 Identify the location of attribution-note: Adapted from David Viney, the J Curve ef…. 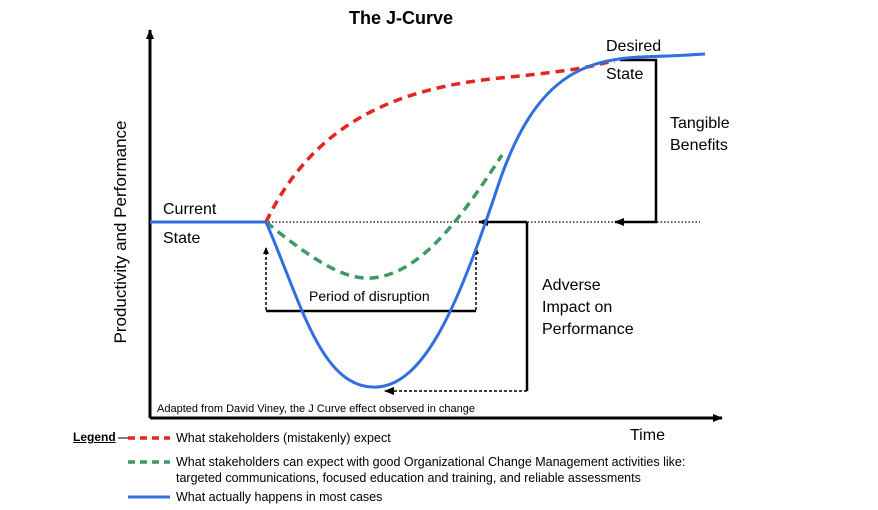
(316, 409).